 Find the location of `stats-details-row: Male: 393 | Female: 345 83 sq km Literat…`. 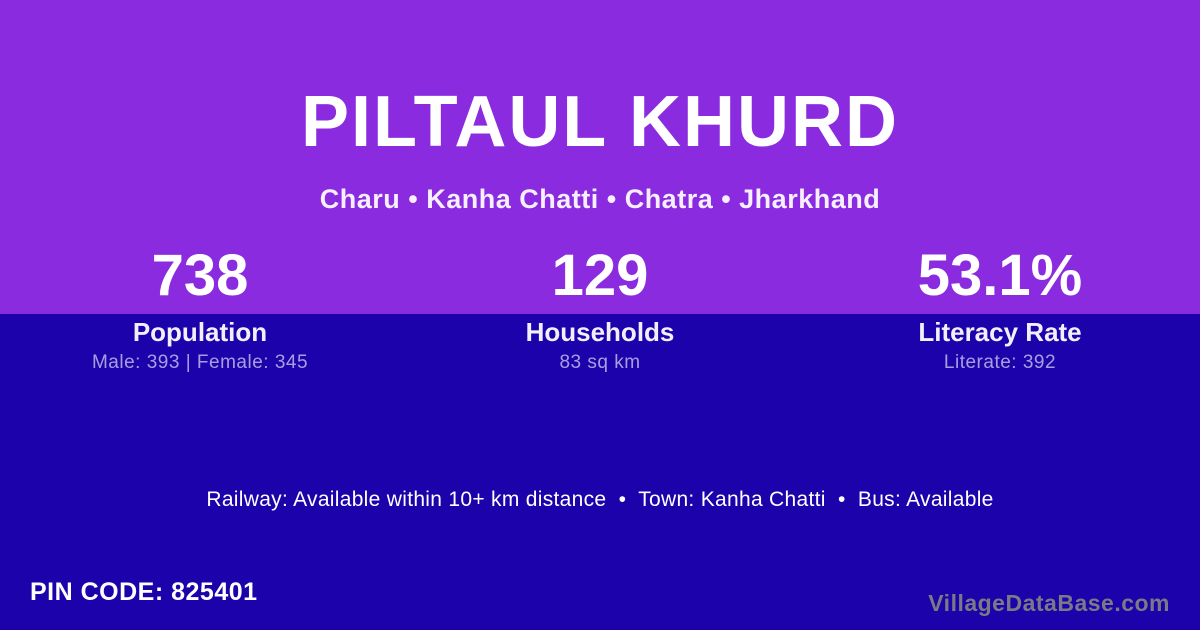

stats-details-row: Male: 393 | Female: 345 83 sq km Literat… is located at coordinates (600, 363).